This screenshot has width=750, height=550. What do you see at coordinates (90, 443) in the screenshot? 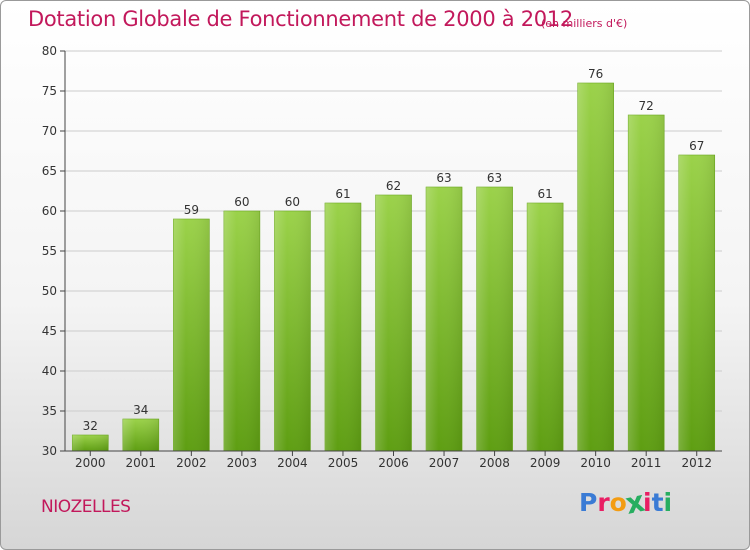
I see `bar-shine-2000` at bounding box center [90, 443].